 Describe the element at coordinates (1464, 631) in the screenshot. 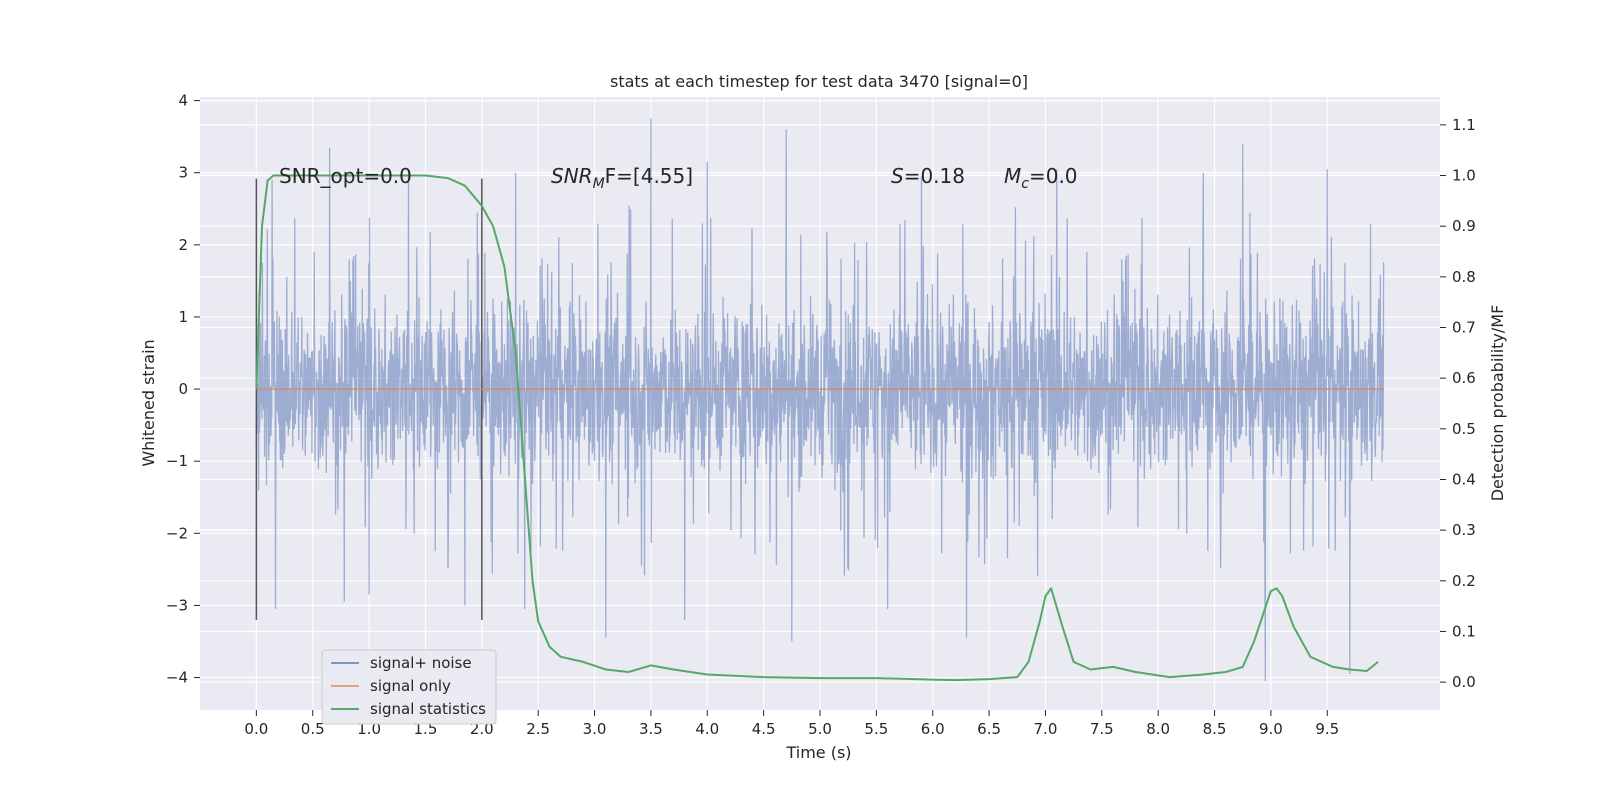

I see `y-right-tick-label: 0.1` at that location.